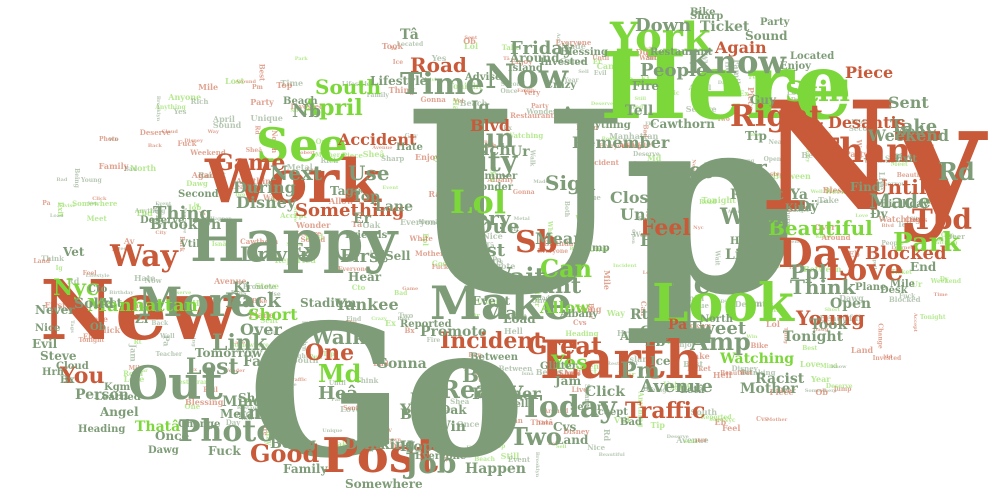 The image size is (997, 501). What do you see at coordinates (42, 261) in the screenshot?
I see `filler-word: Land` at bounding box center [42, 261].